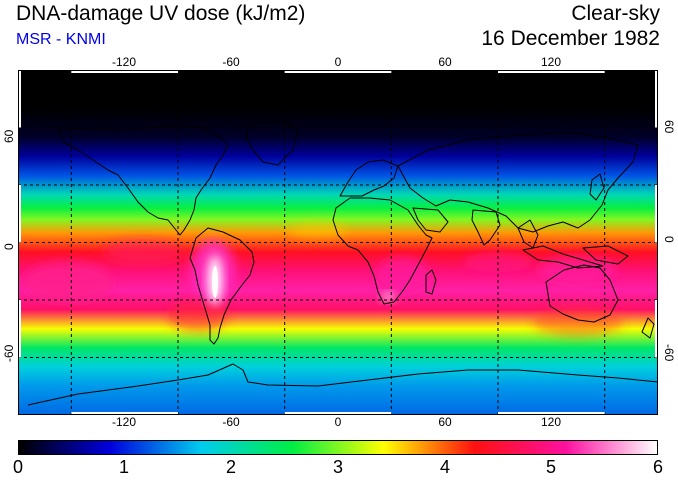 This screenshot has width=678, height=480. I want to click on coastline-asia, so click(518, 182).